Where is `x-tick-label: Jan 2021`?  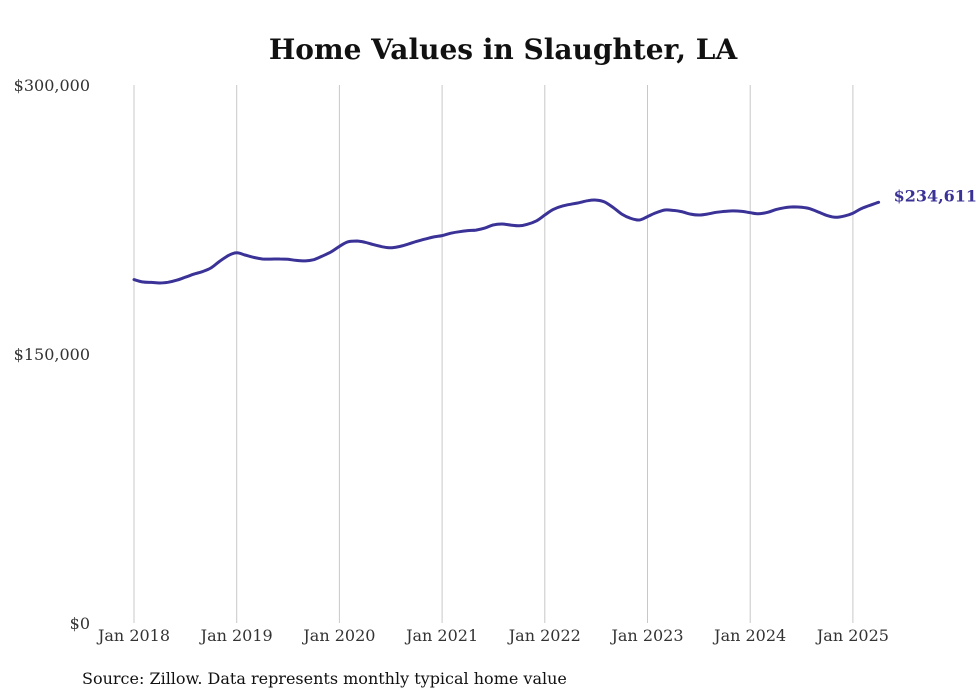
x-tick-label: Jan 2021 is located at coordinates (441, 635).